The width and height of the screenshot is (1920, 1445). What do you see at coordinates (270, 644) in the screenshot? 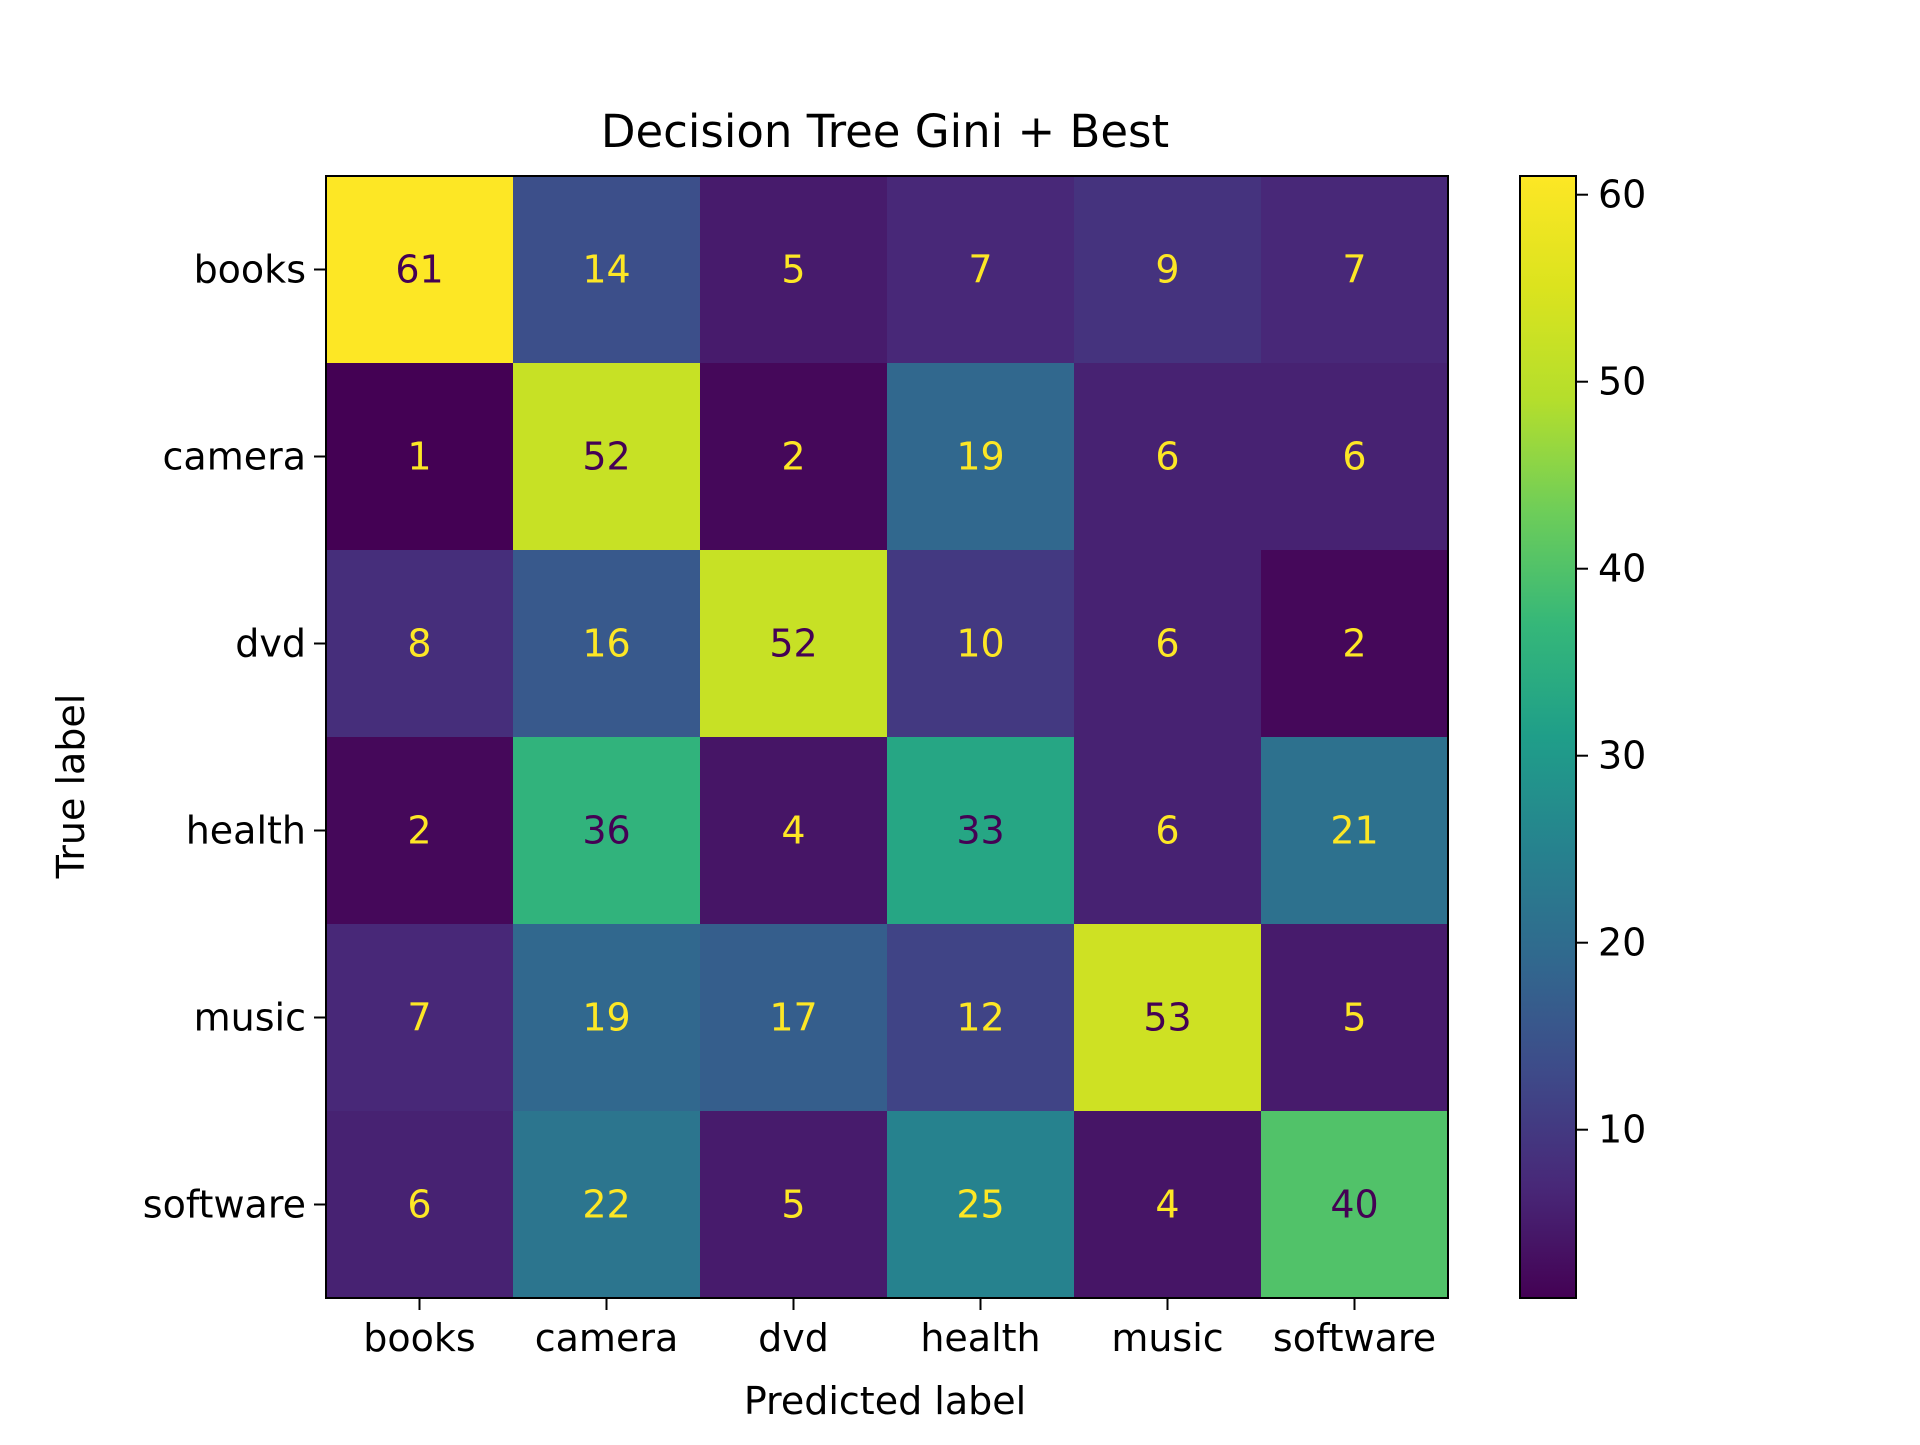
I see `y-tick-label: dvd` at bounding box center [270, 644].